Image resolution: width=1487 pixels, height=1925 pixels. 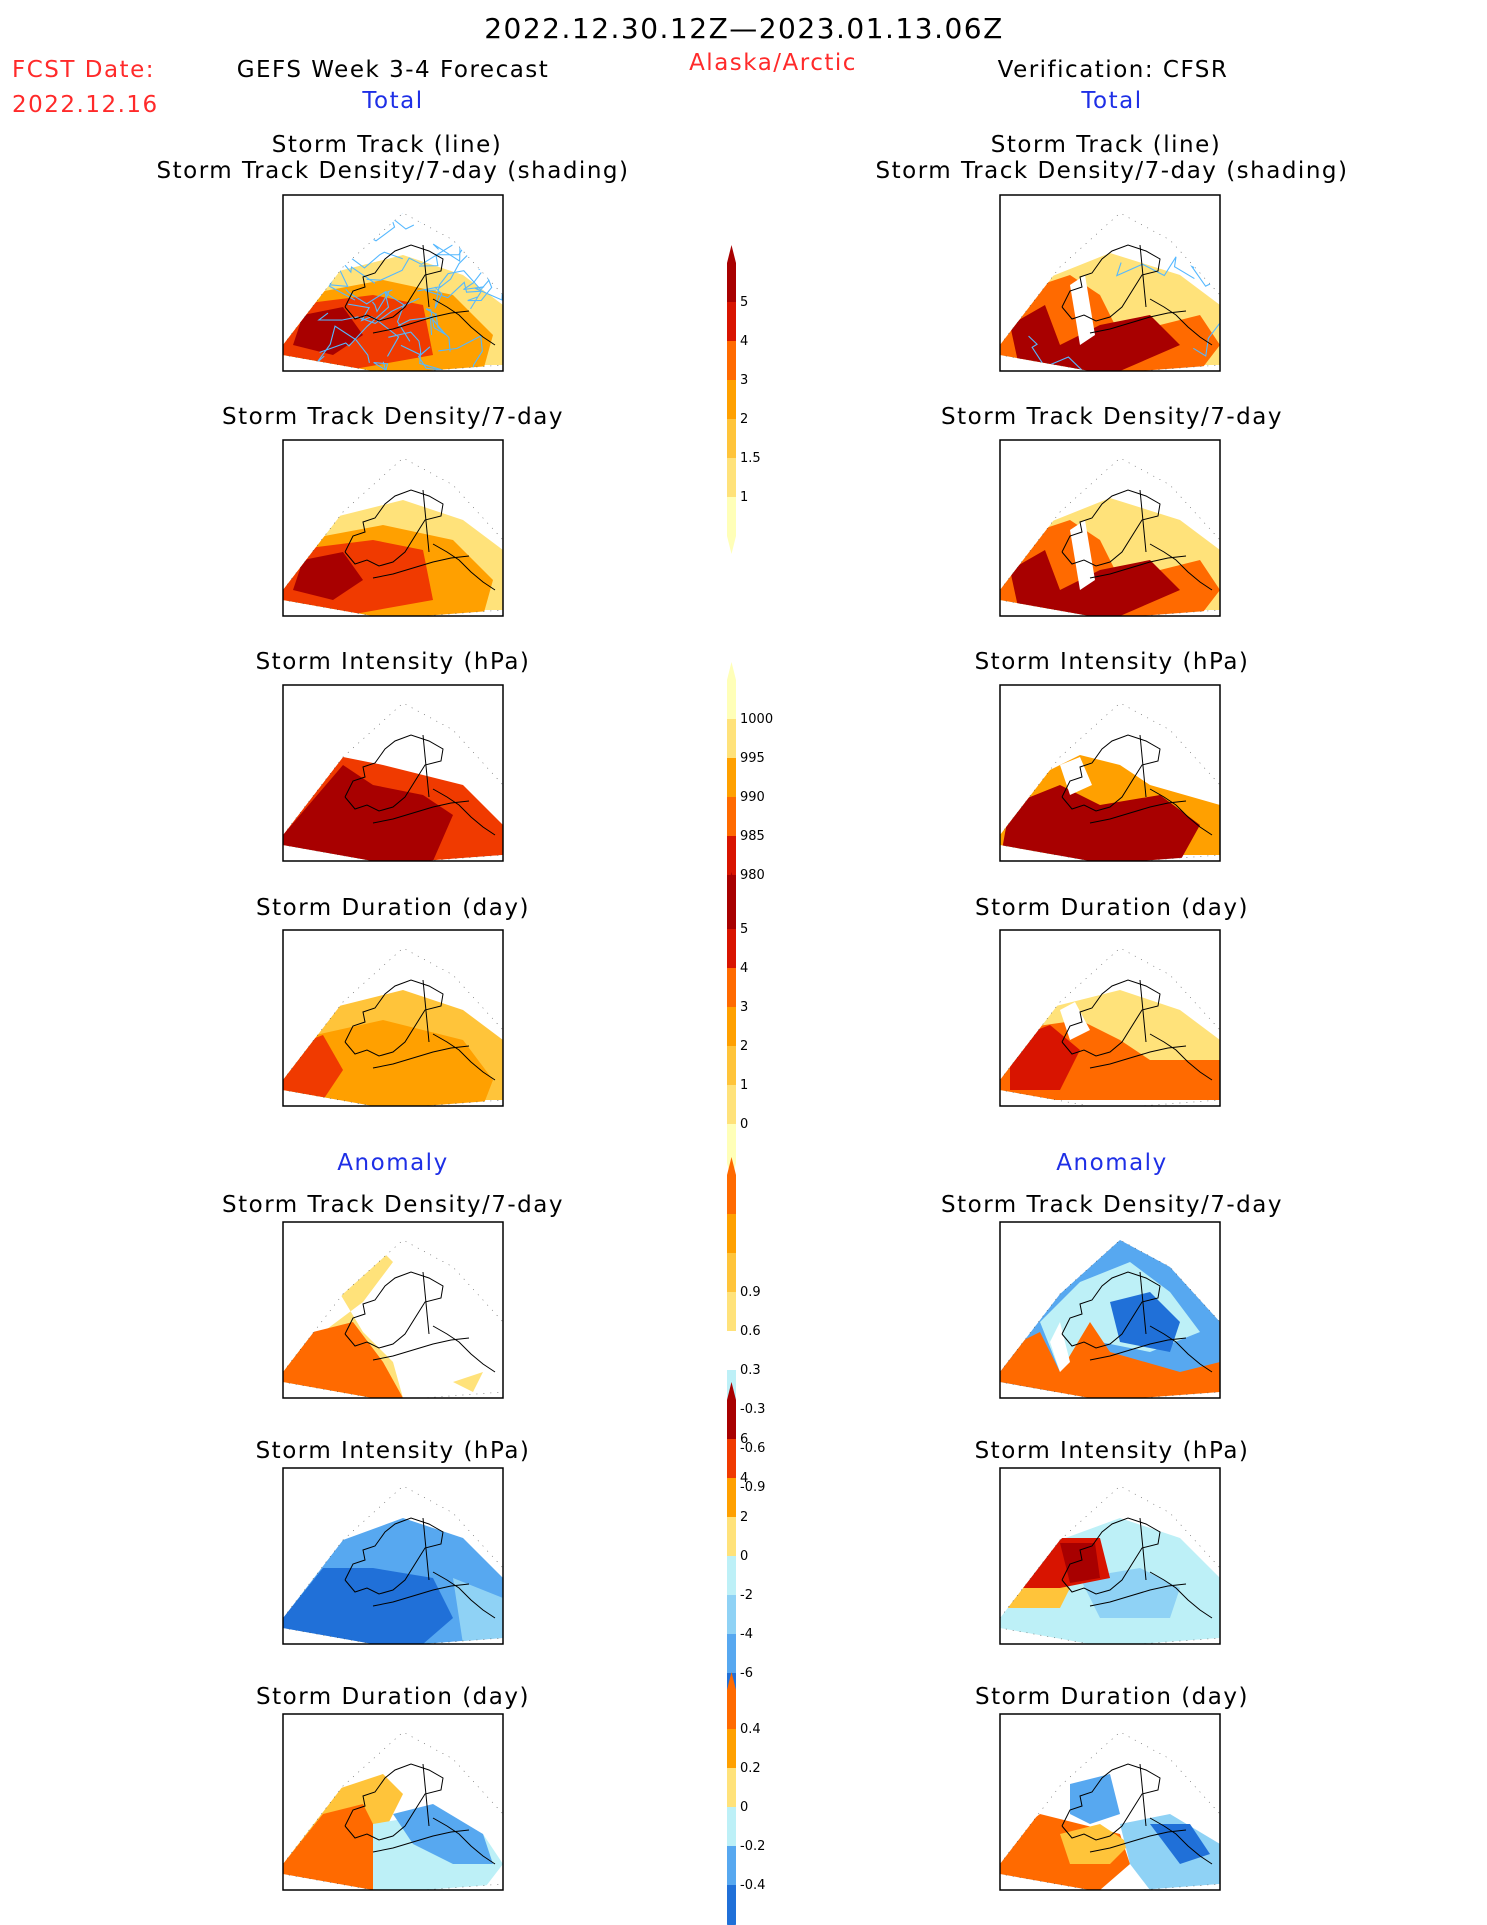 What do you see at coordinates (421, 322) in the screenshot?
I see `track-map-gefs-aleutians` at bounding box center [421, 322].